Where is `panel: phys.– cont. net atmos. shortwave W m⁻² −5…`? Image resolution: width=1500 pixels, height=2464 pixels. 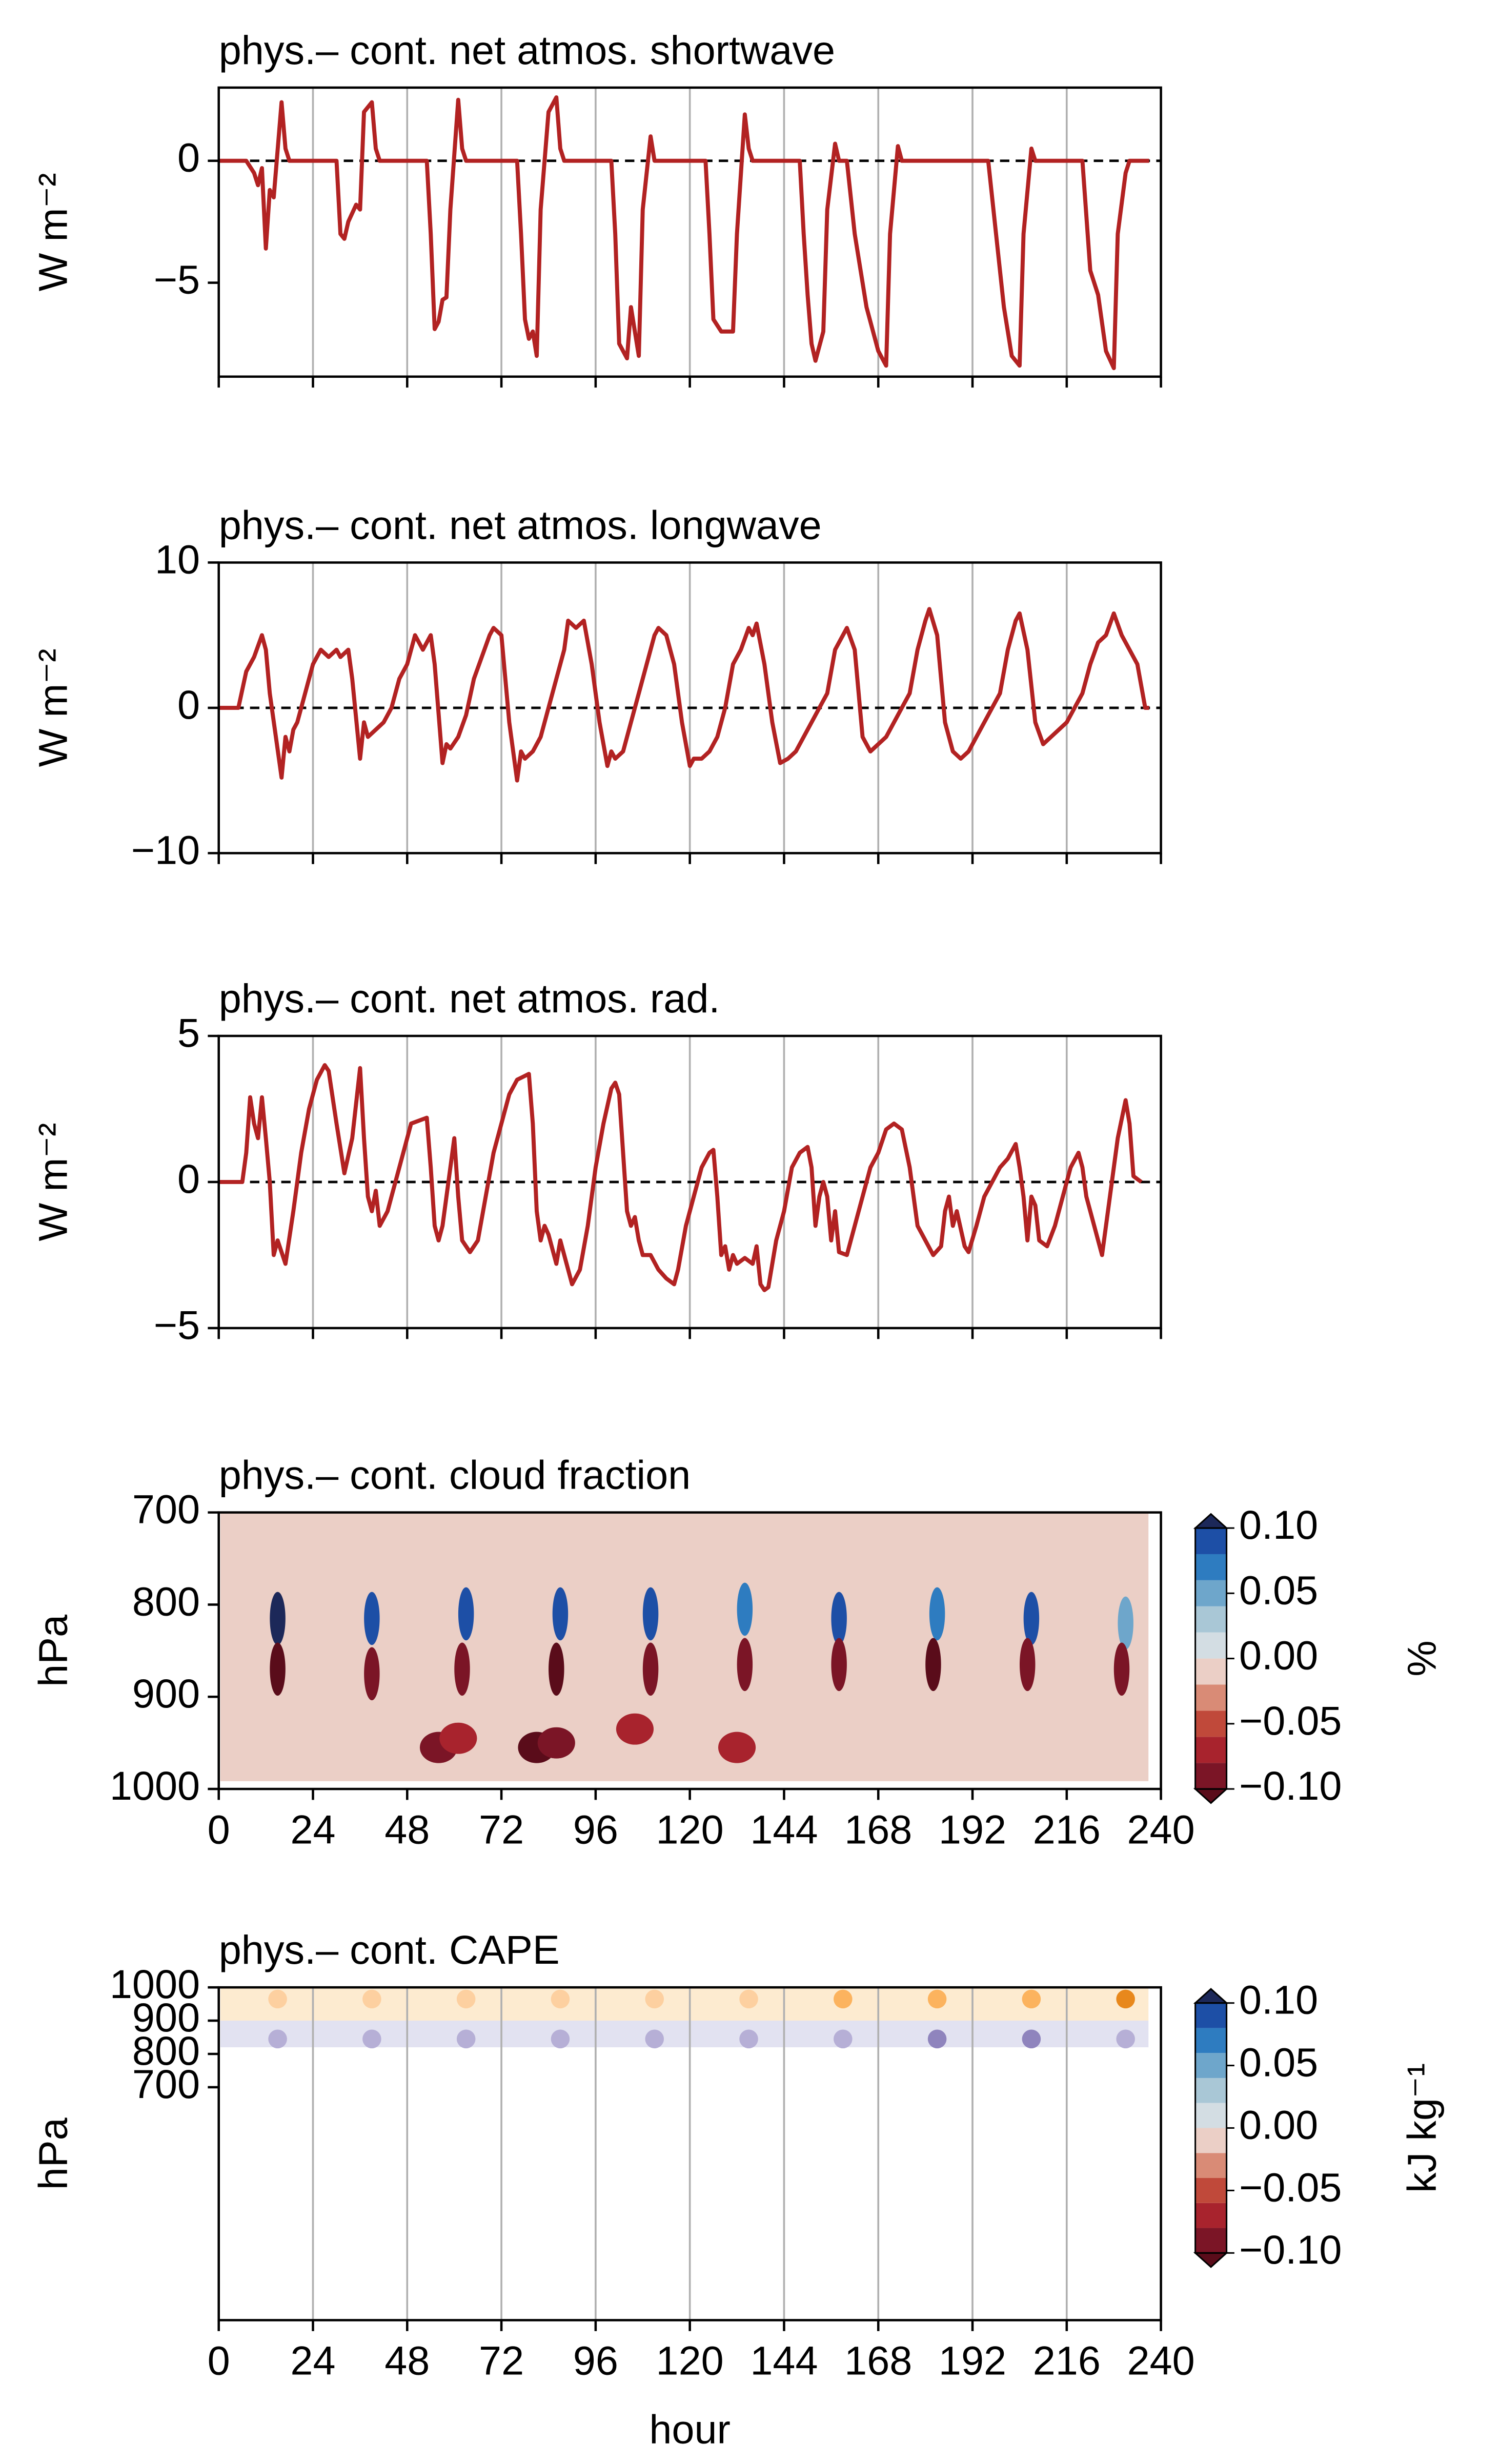 panel: phys.– cont. net atmos. shortwave W m⁻² −5… is located at coordinates (596, 208).